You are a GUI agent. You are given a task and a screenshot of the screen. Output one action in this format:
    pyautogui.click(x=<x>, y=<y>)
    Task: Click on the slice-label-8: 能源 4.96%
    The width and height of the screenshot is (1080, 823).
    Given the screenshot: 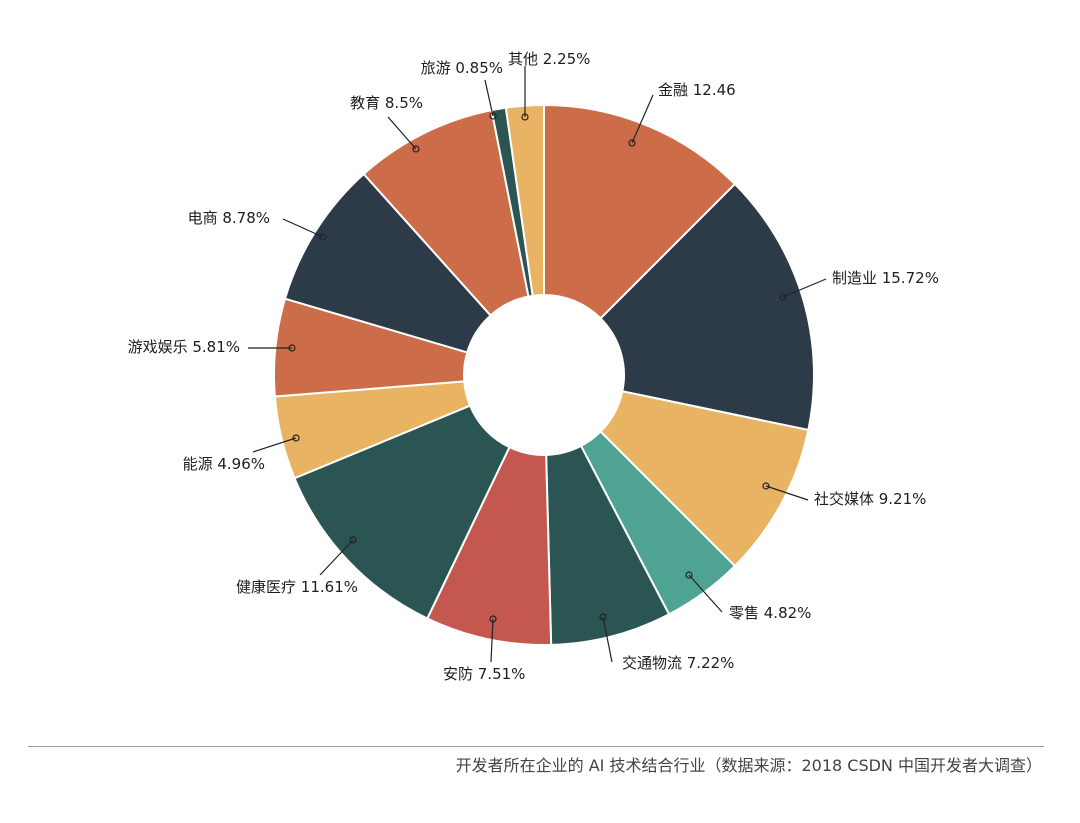 What is the action you would take?
    pyautogui.click(x=224, y=464)
    